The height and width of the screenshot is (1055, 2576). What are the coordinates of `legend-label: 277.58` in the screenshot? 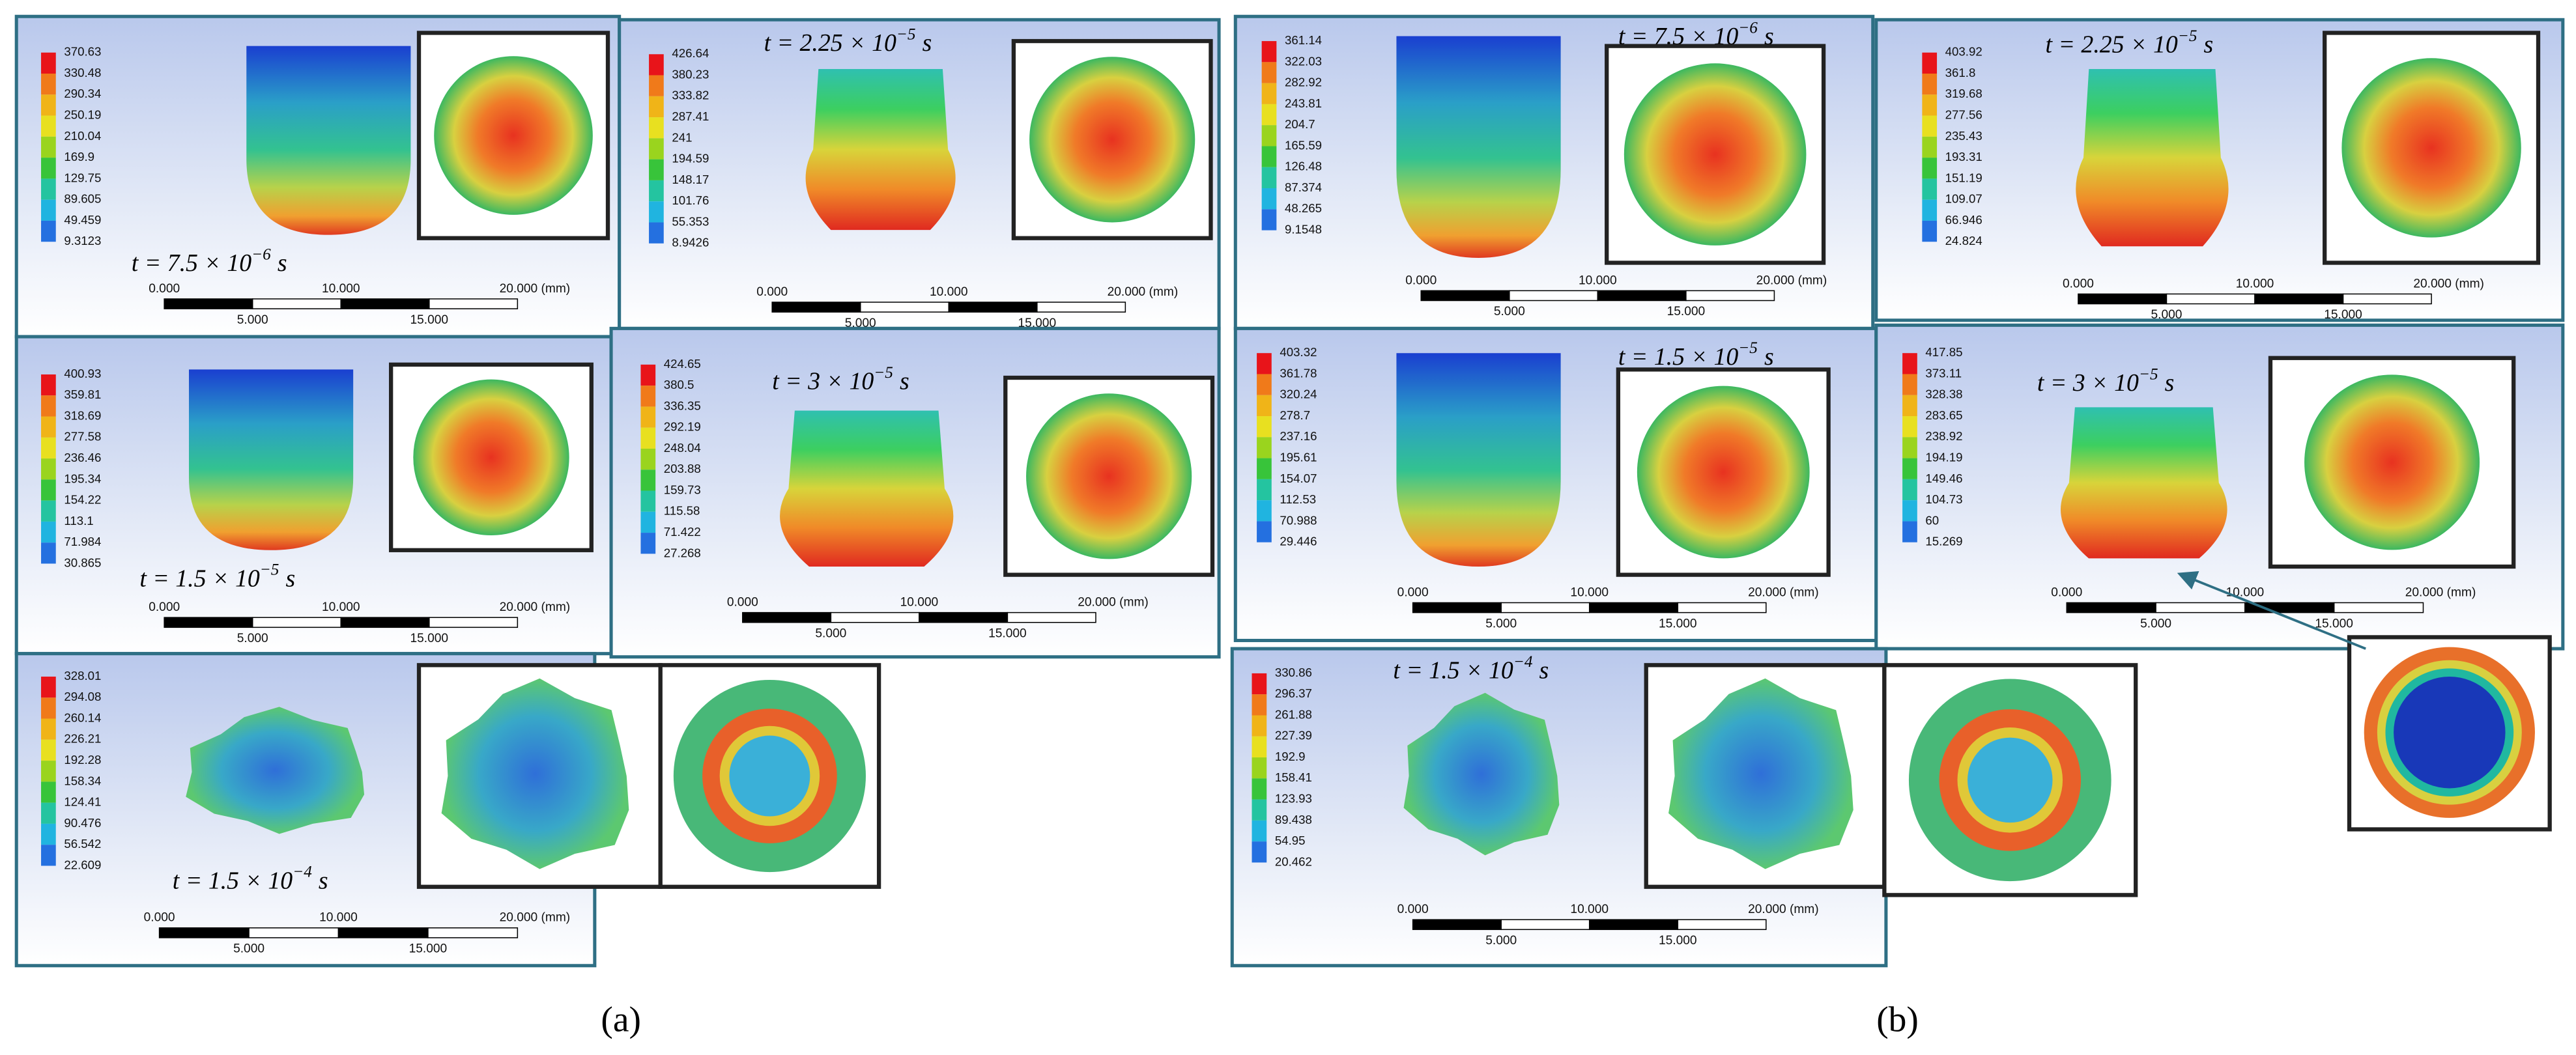 It's located at (82, 436).